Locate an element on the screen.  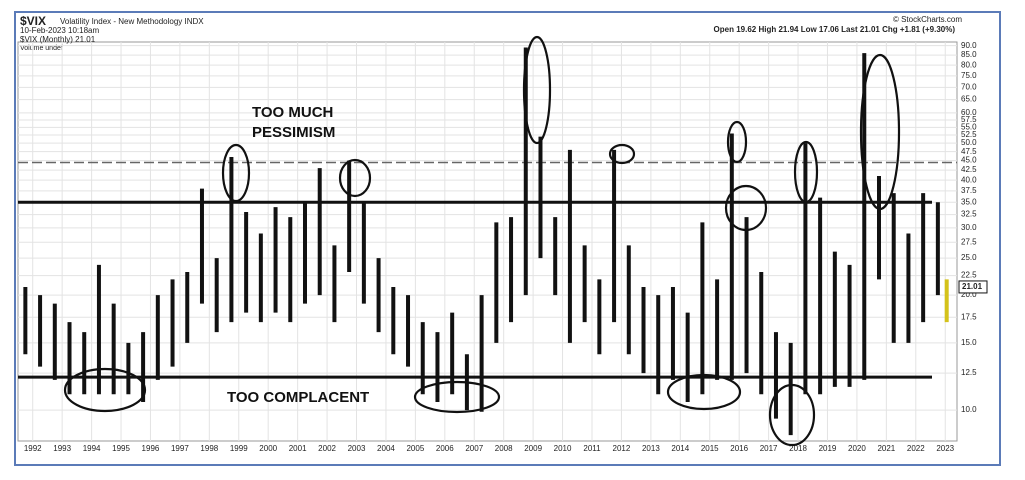
annotation: TOO COMPLACENT is located at coordinates (298, 397).